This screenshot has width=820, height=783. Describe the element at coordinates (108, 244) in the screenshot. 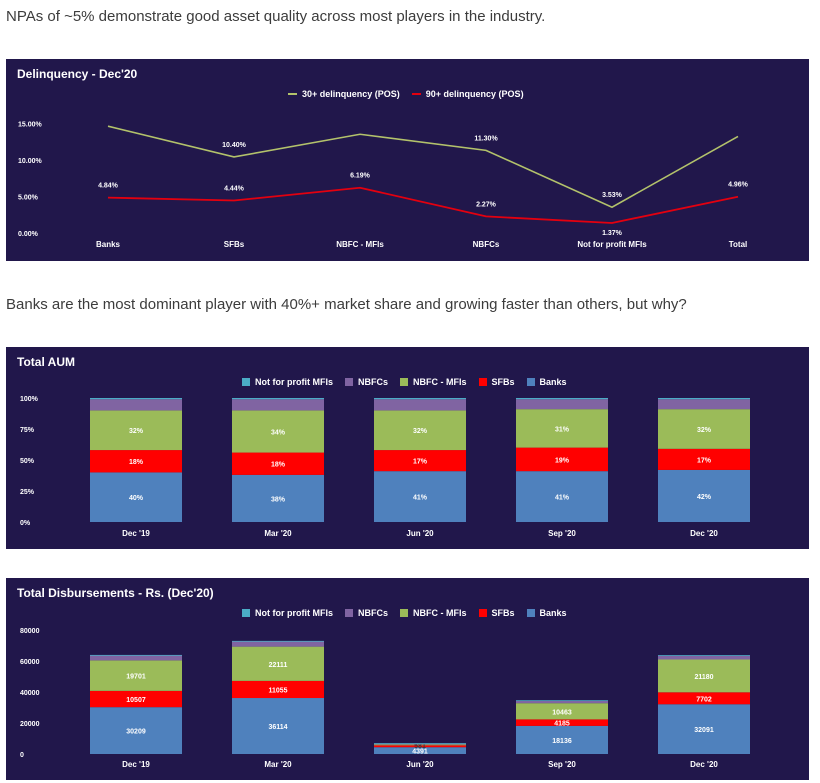

I see `delinq-xtick-label-banks: Banks` at that location.